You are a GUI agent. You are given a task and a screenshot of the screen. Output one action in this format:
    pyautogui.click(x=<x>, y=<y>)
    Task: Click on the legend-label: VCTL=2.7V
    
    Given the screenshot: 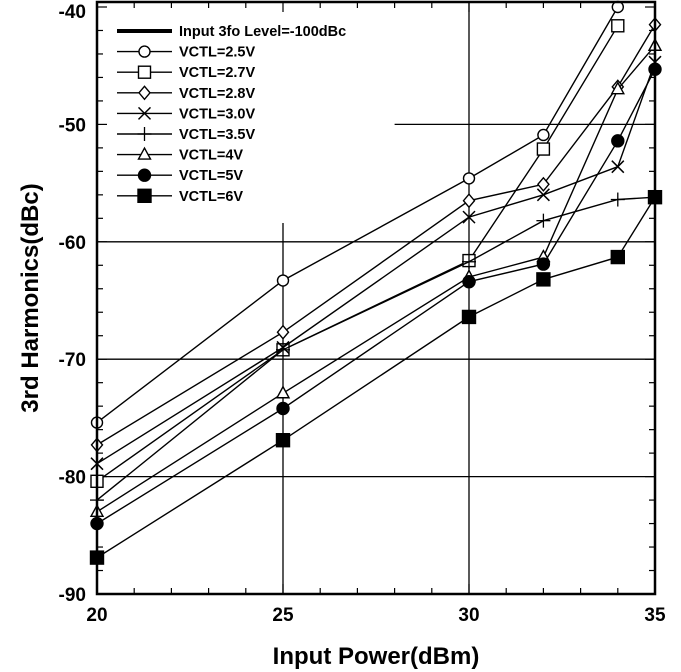 What is the action you would take?
    pyautogui.click(x=217, y=73)
    